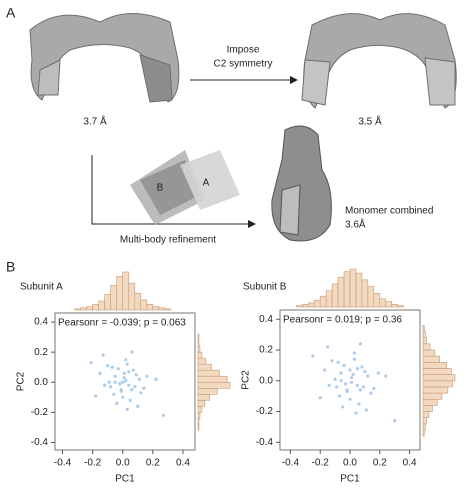 The height and width of the screenshot is (496, 474). I want to click on subplot-title: Subunit B, so click(265, 287).